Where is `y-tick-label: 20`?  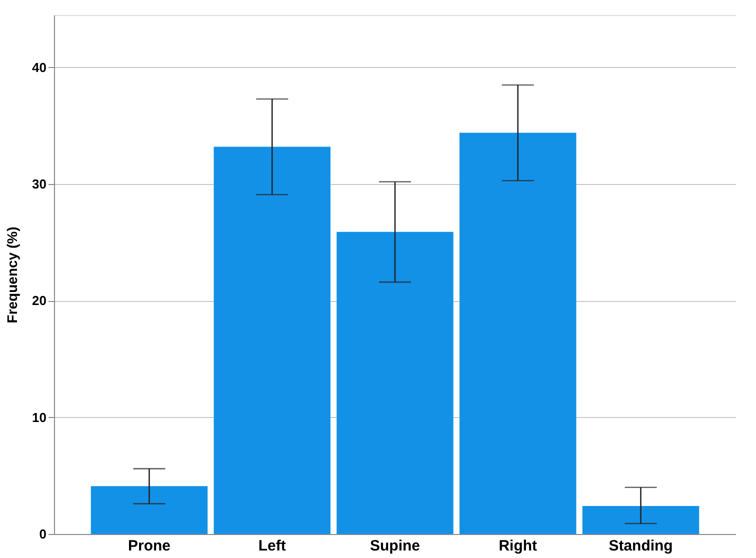
y-tick-label: 20 is located at coordinates (39, 300).